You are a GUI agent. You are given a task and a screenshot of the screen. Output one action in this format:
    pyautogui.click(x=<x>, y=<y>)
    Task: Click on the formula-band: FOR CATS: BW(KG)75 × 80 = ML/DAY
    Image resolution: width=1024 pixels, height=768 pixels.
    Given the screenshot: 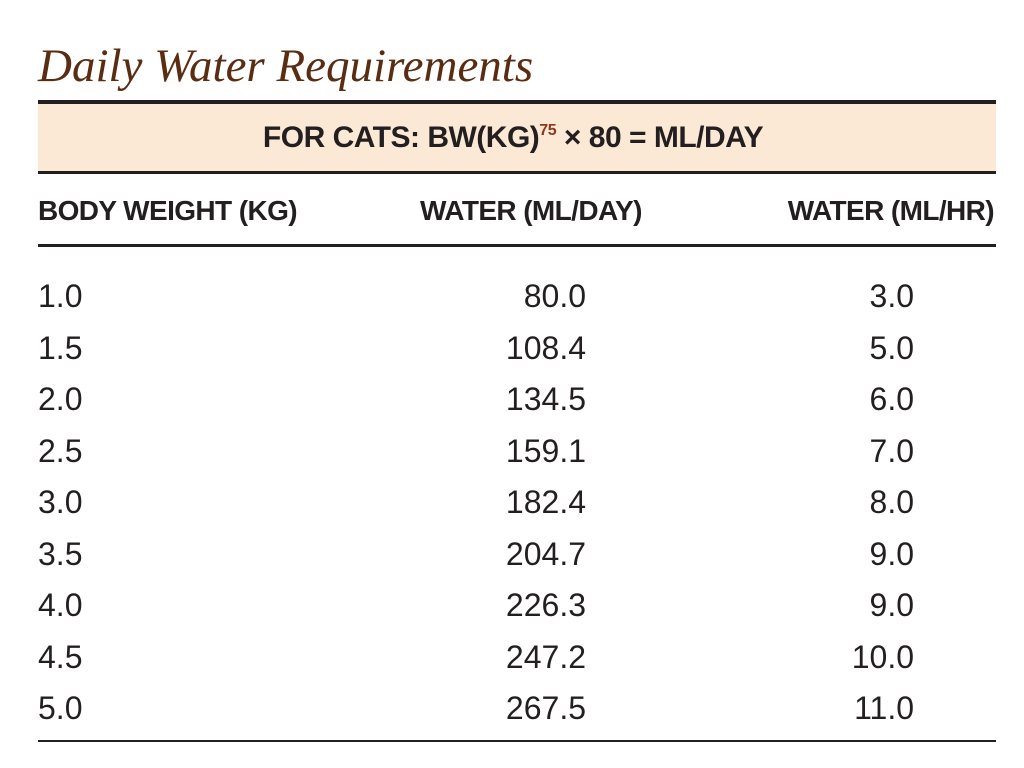 What is the action you would take?
    pyautogui.click(x=517, y=137)
    